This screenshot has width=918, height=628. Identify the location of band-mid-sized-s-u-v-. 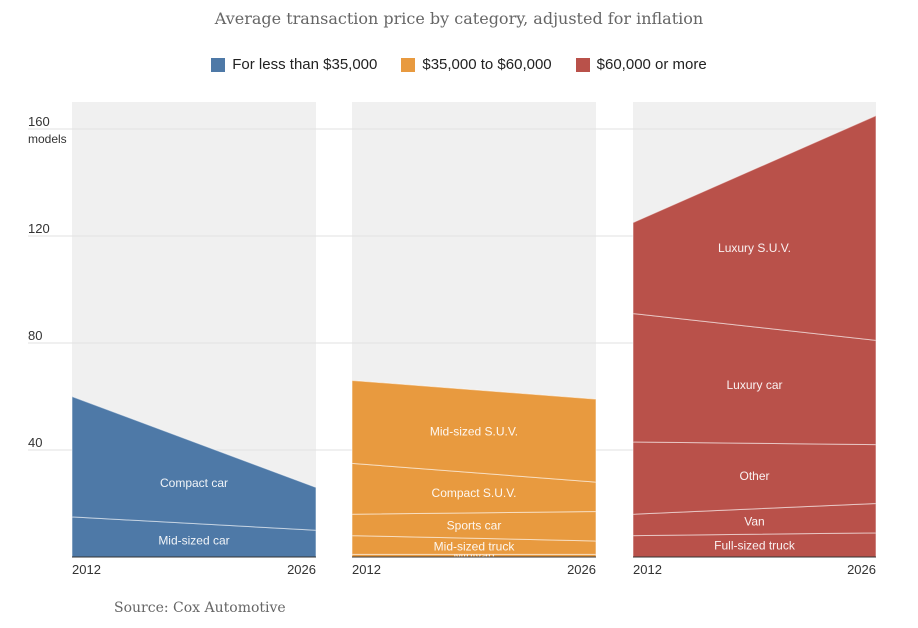
(474, 431).